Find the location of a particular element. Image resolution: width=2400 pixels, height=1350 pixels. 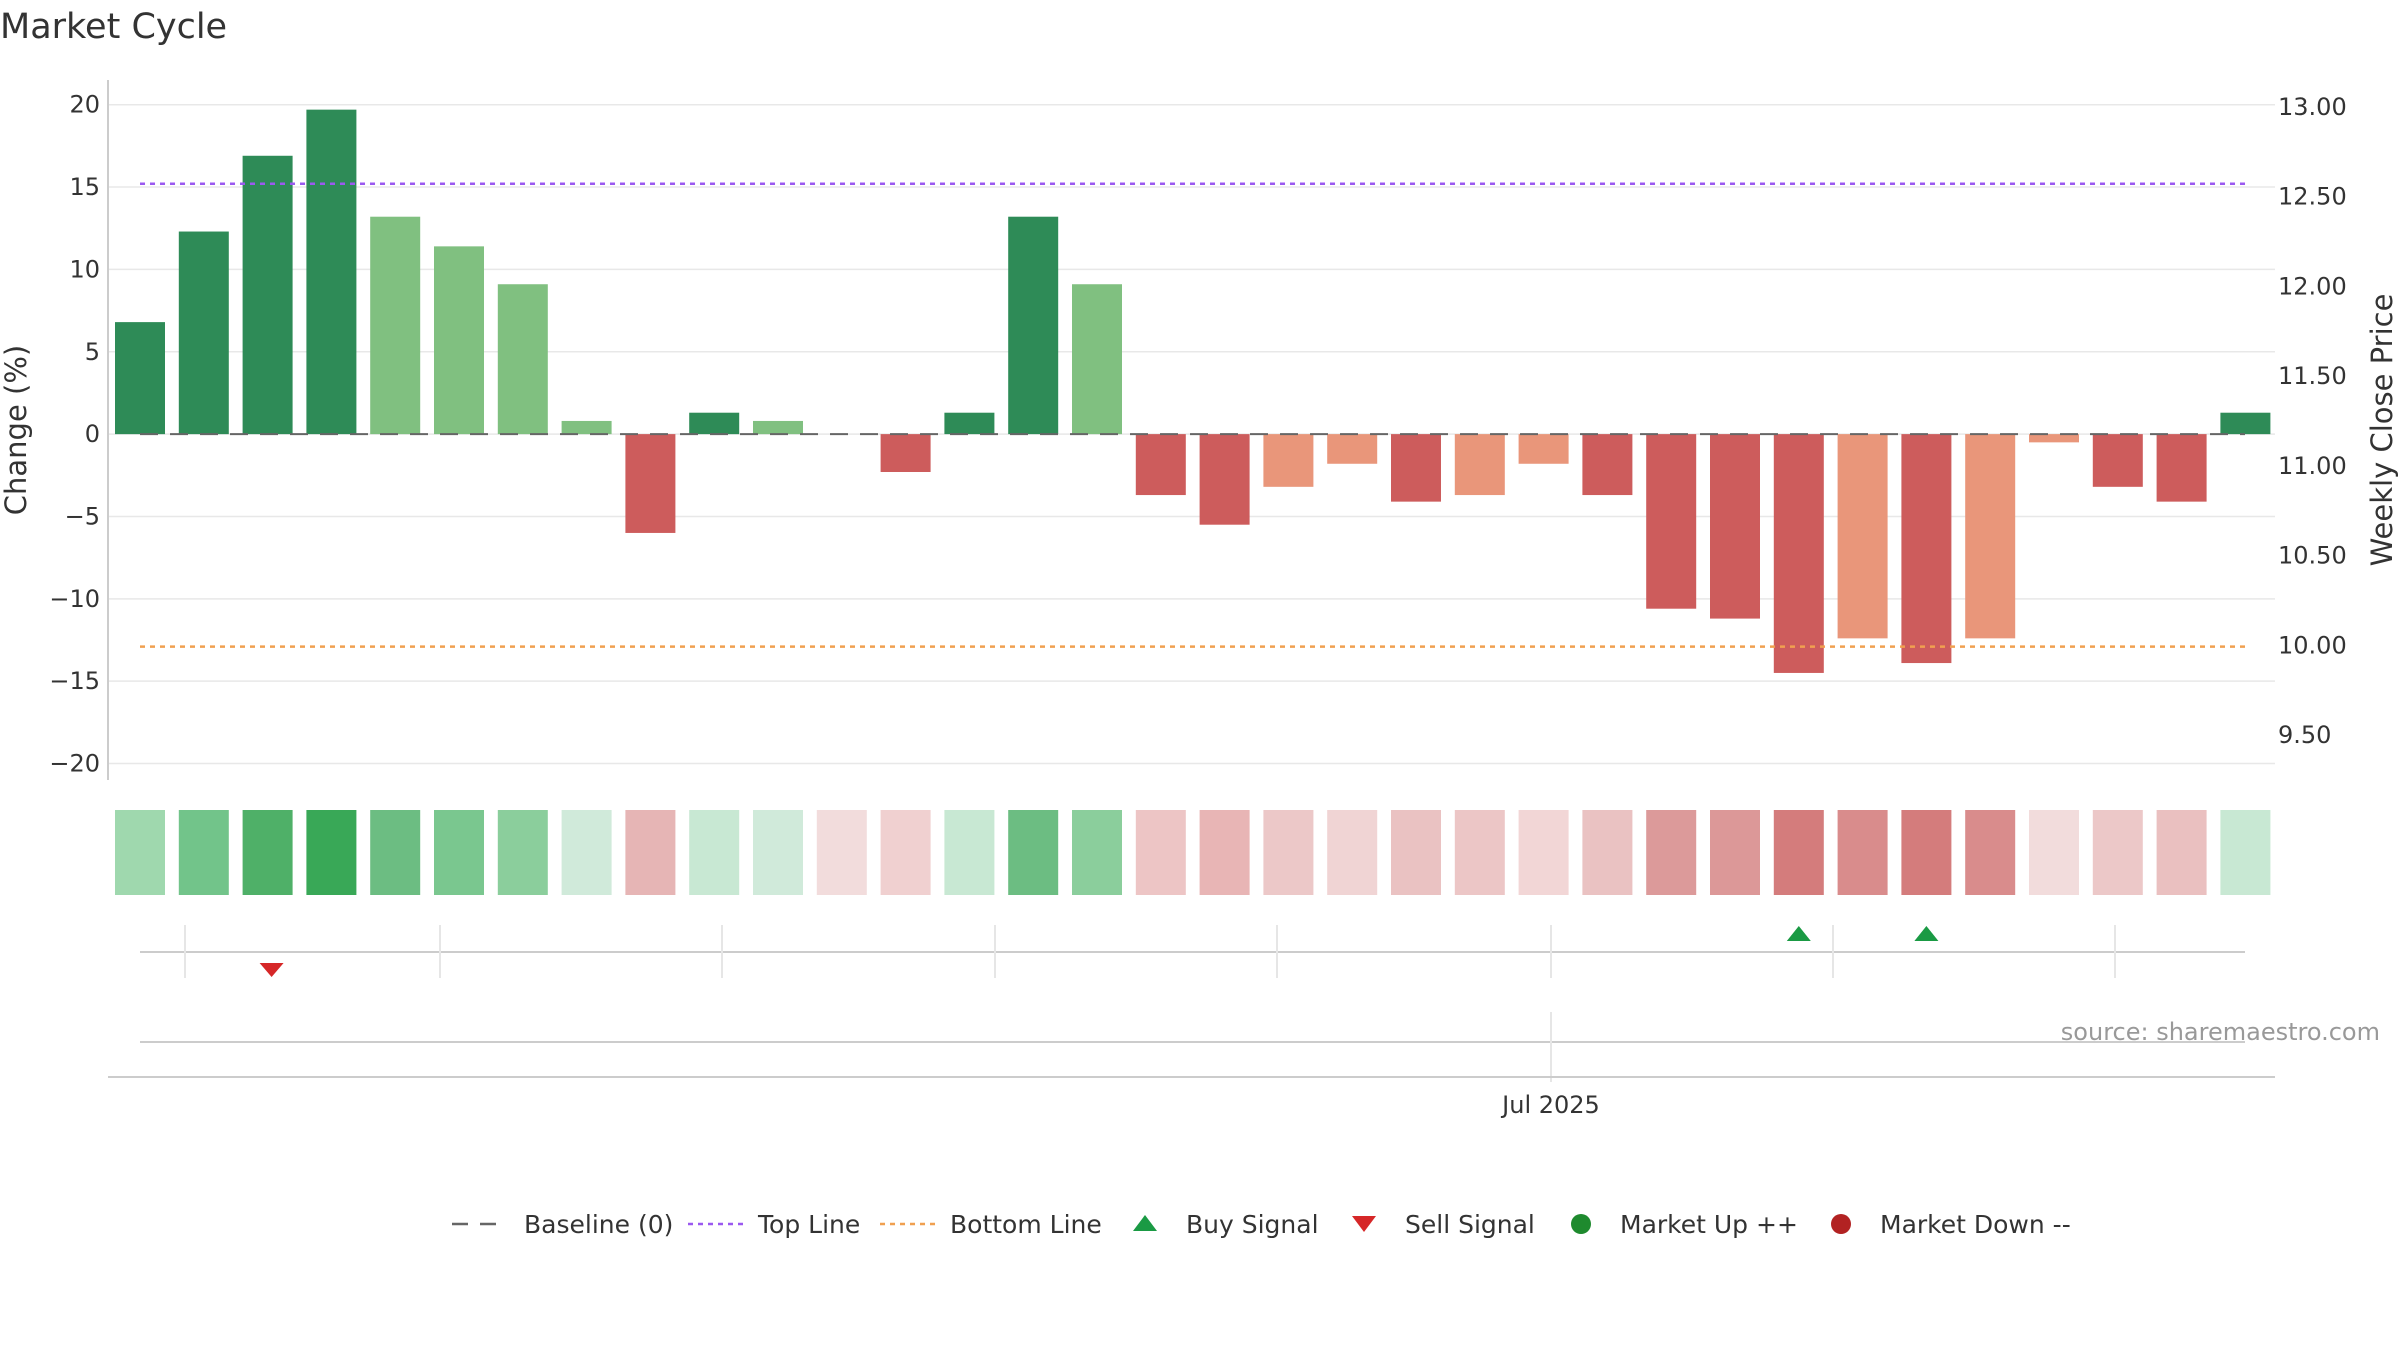

y-tick-label: 15 is located at coordinates (84, 187).